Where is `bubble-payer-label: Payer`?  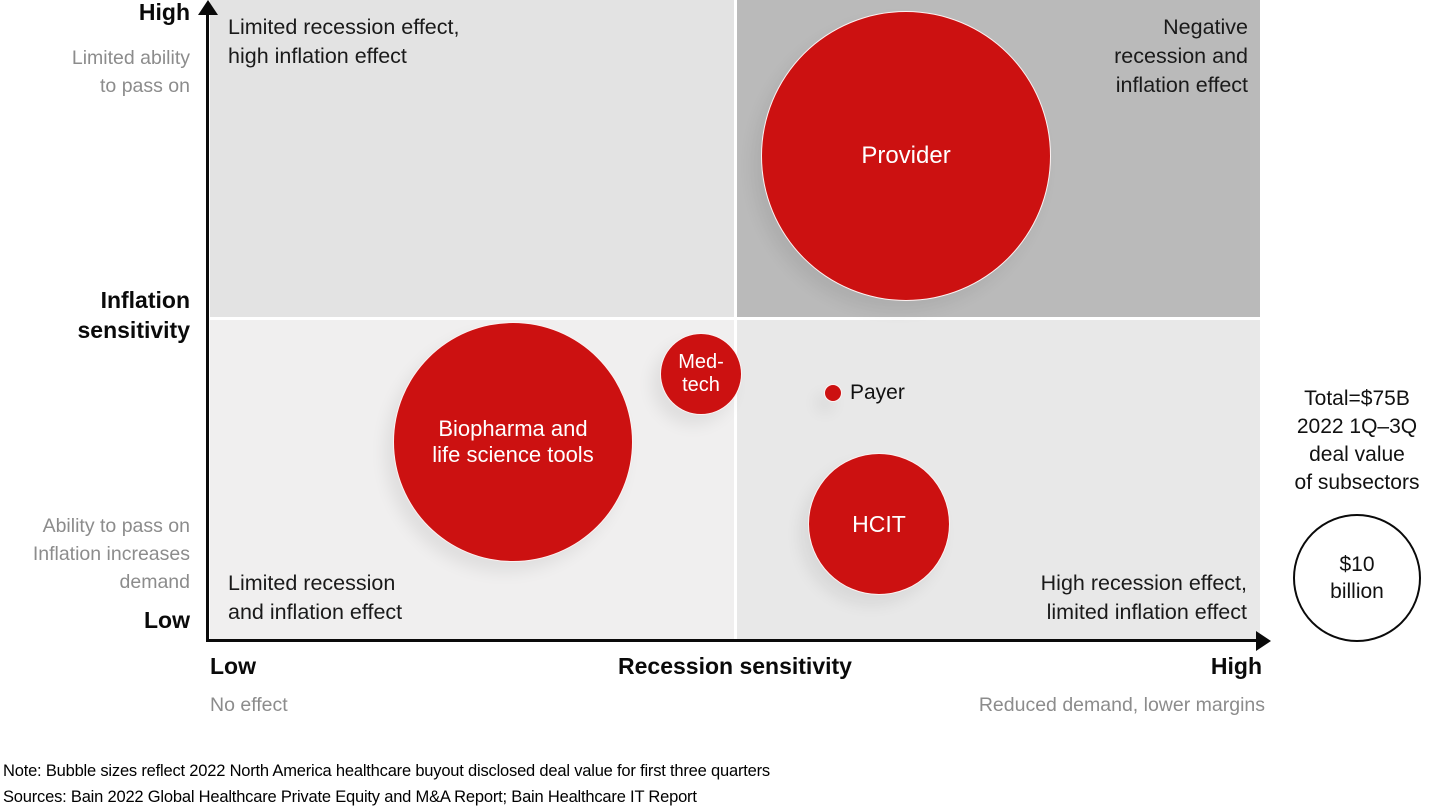
bubble-payer-label: Payer is located at coordinates (877, 392).